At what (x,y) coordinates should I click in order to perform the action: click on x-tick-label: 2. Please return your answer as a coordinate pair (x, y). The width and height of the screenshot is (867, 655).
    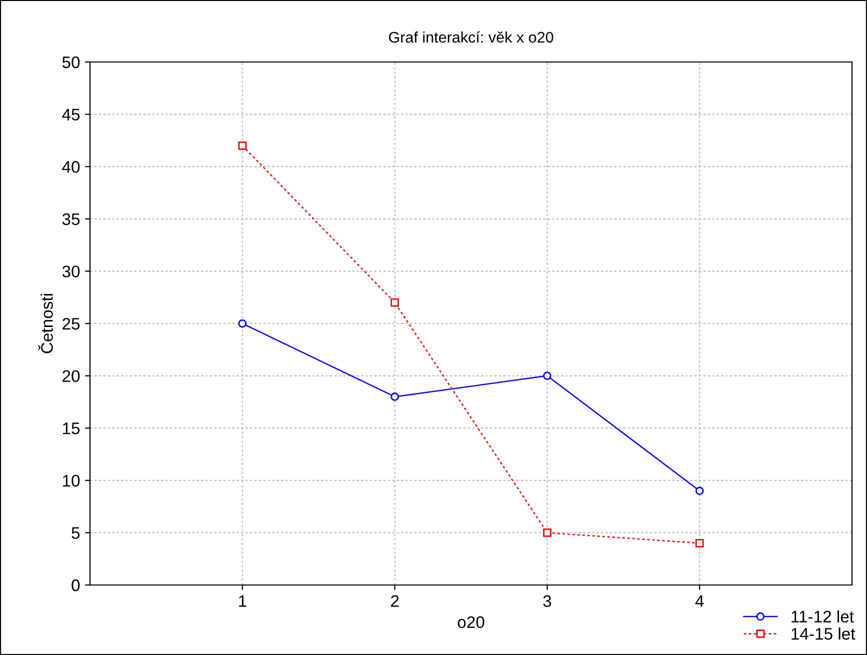
    Looking at the image, I should click on (395, 601).